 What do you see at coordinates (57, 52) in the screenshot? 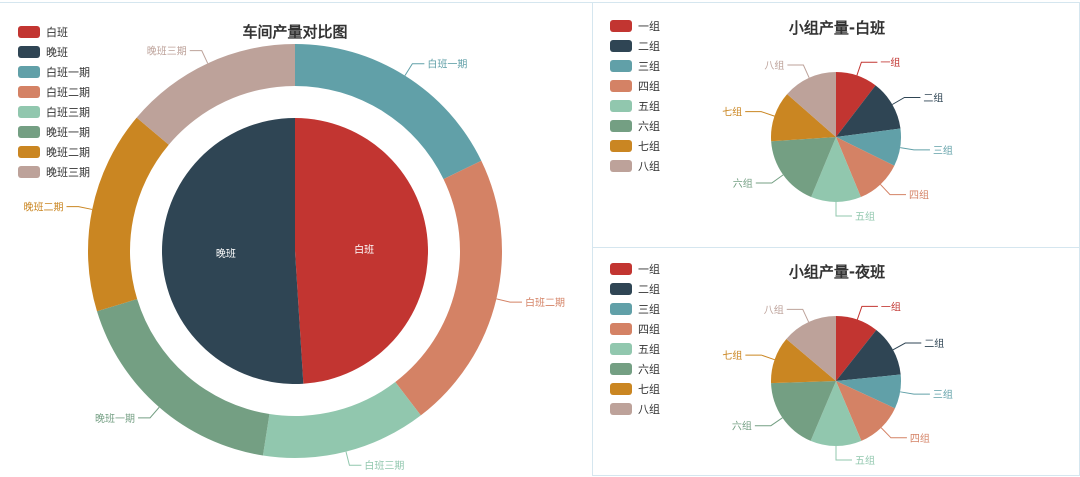
I see `legend-label: 晚班` at bounding box center [57, 52].